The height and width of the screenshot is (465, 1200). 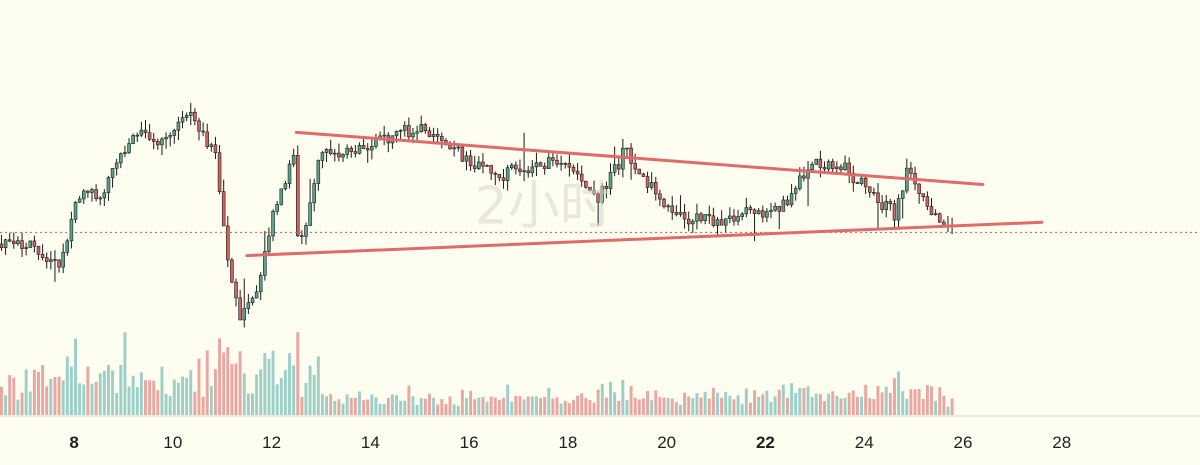 What do you see at coordinates (172, 442) in the screenshot?
I see `x-tick-label: 10` at bounding box center [172, 442].